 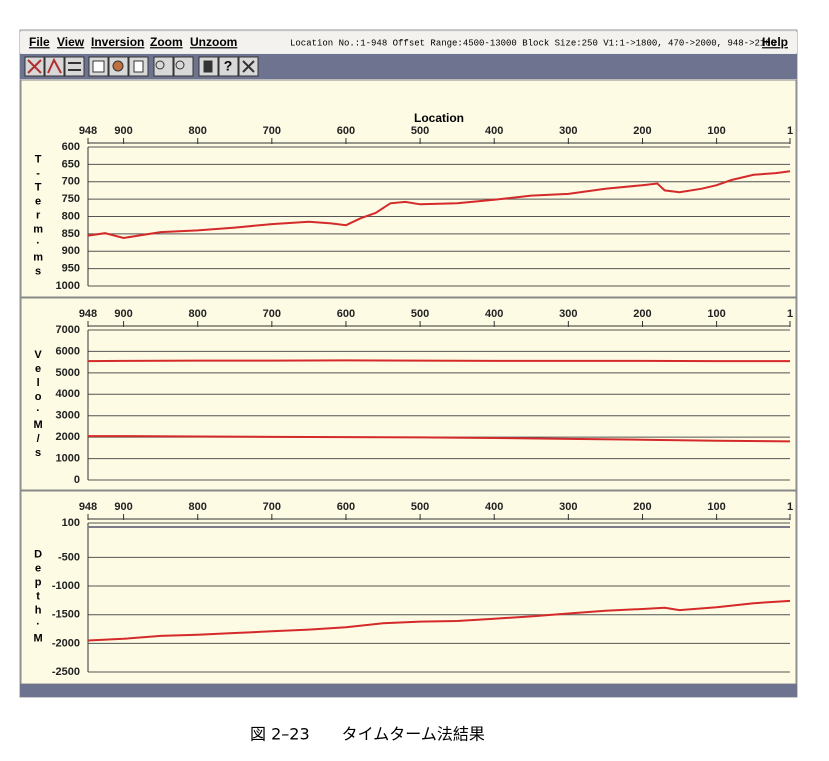 What do you see at coordinates (71, 523) in the screenshot?
I see `y-tick-label: 100` at bounding box center [71, 523].